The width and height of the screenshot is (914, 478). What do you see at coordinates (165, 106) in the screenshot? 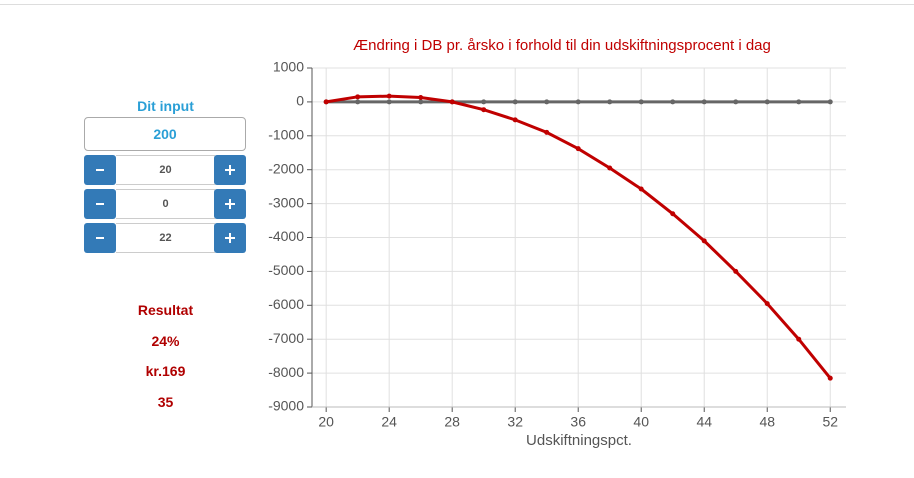
I see `panel-heading: Dit input` at bounding box center [165, 106].